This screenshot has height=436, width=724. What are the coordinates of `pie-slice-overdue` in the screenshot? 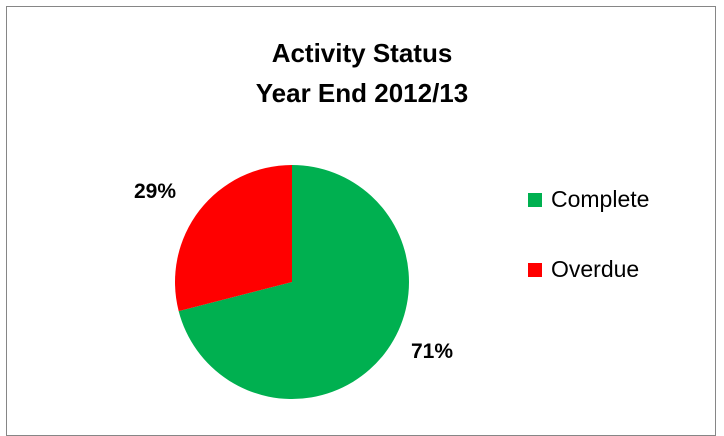 It's located at (233, 238).